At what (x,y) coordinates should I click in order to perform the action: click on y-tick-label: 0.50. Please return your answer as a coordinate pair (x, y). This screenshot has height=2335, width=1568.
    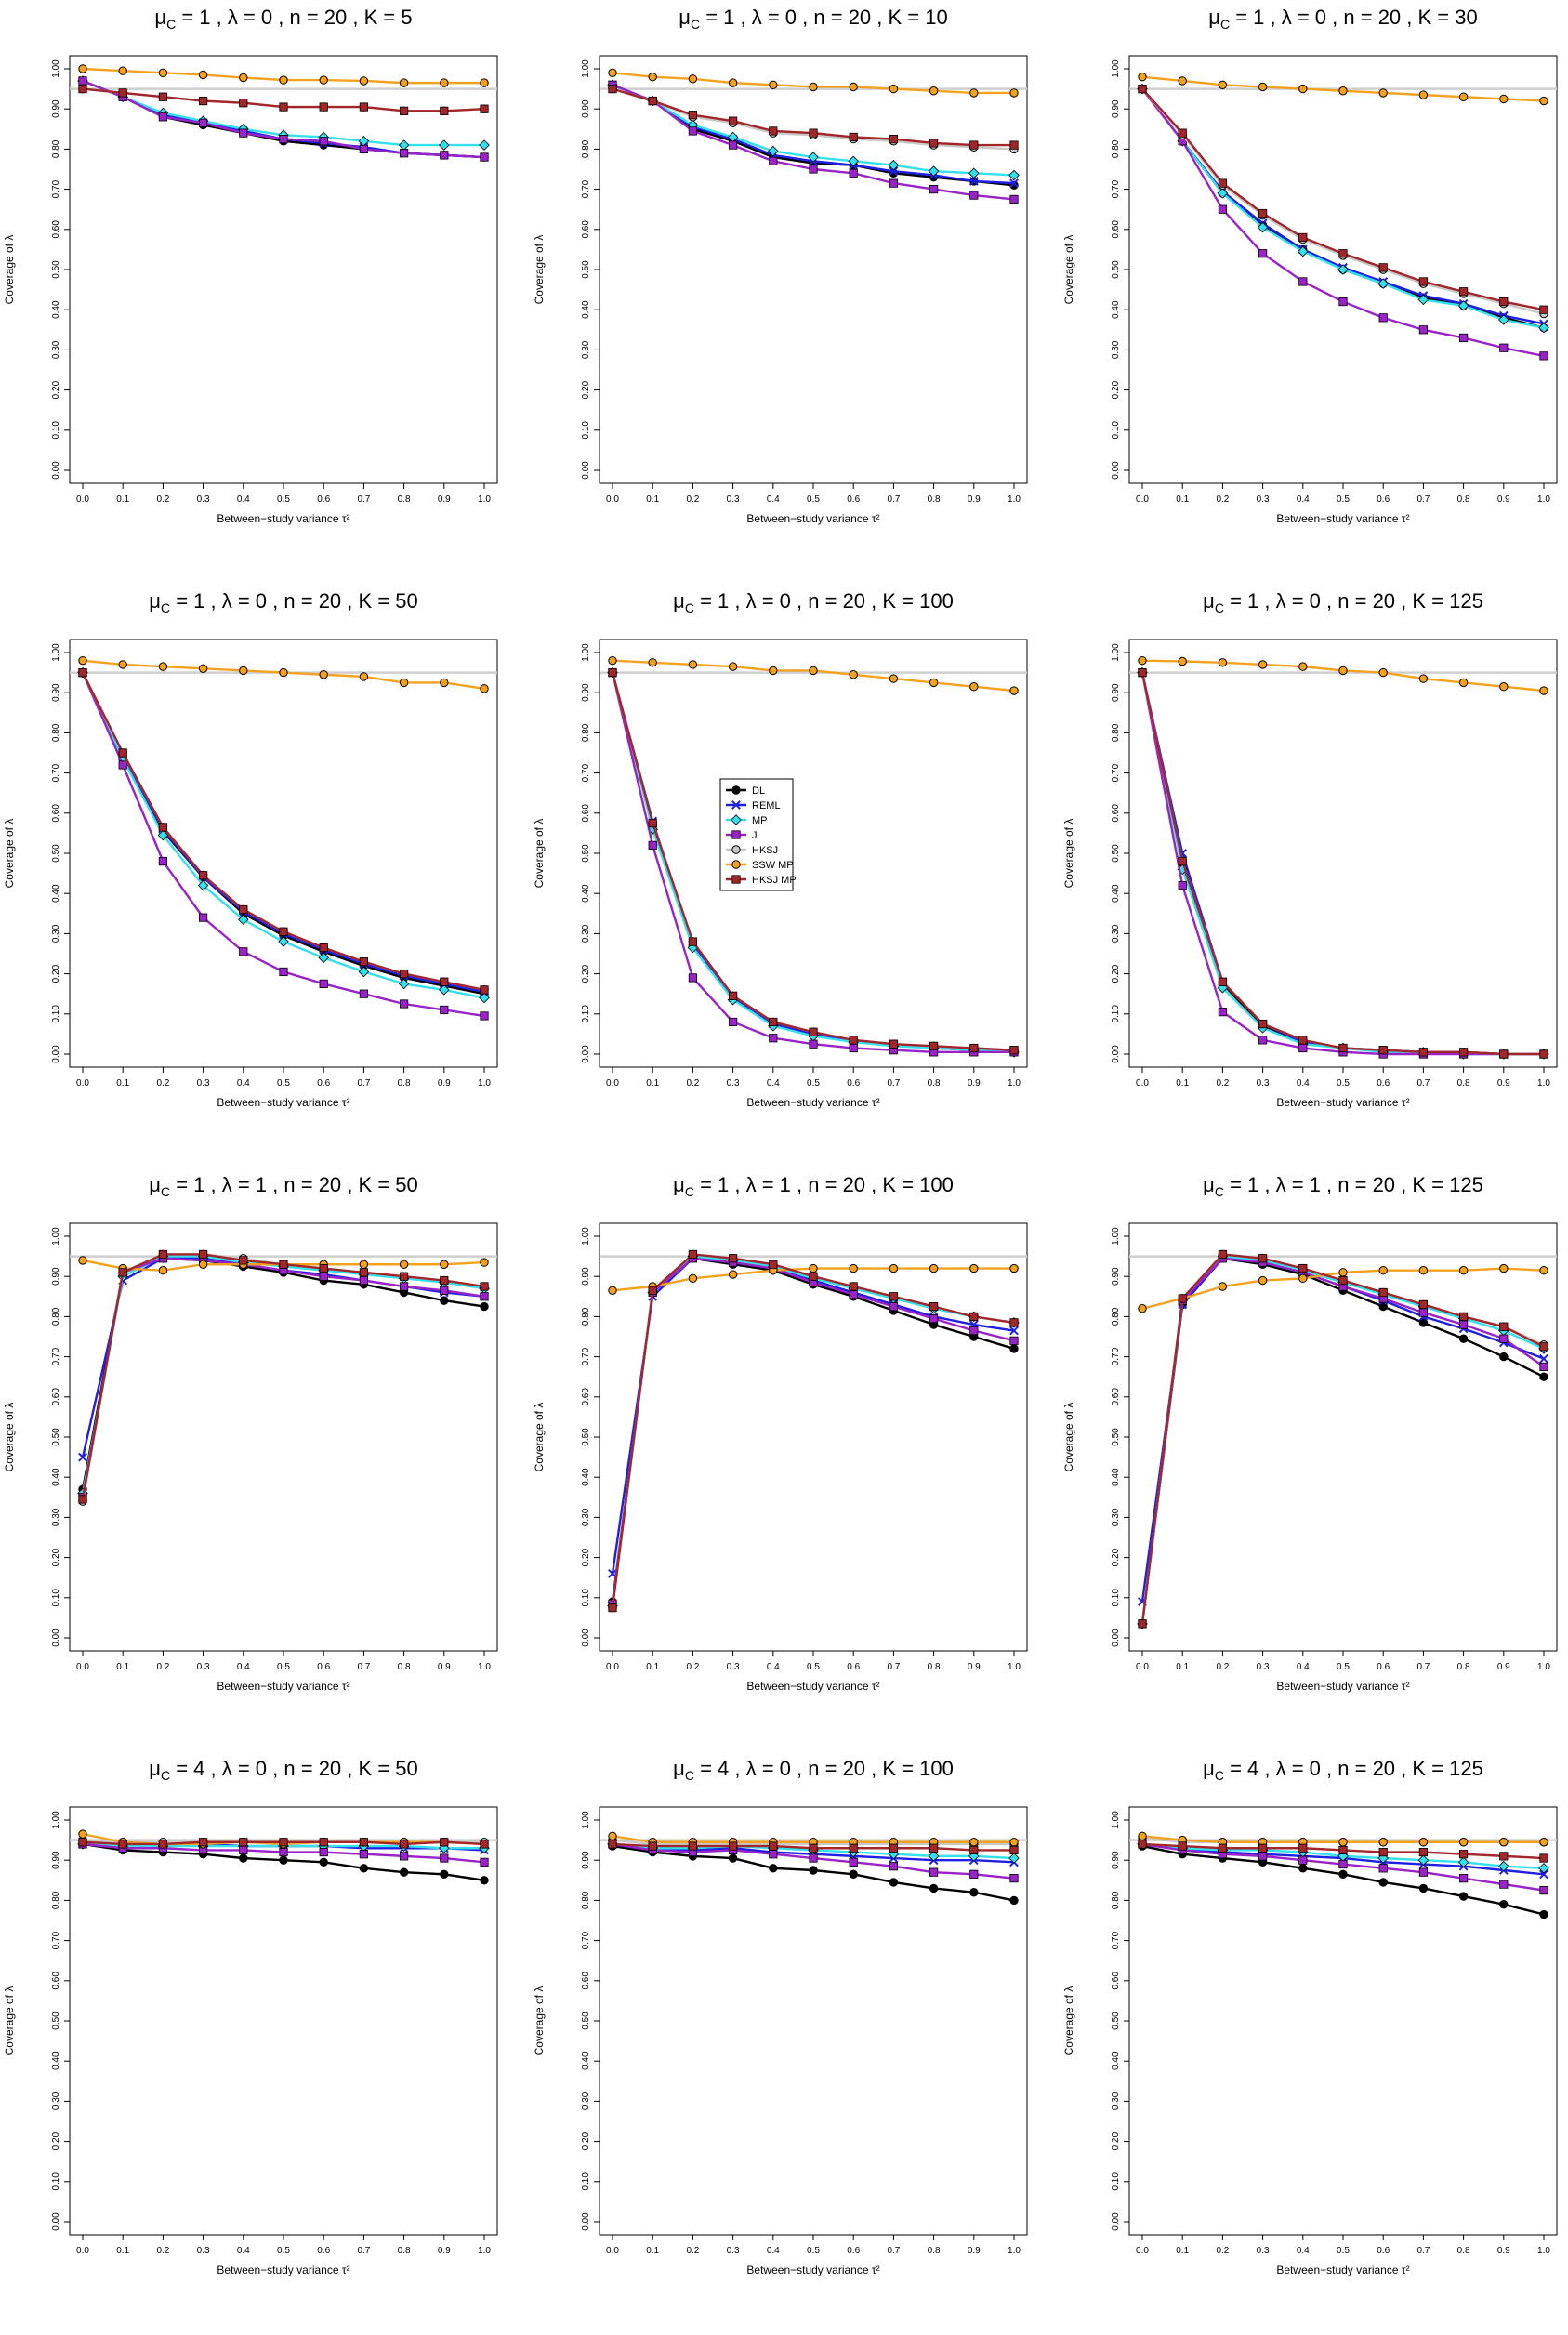
    Looking at the image, I should click on (1116, 853).